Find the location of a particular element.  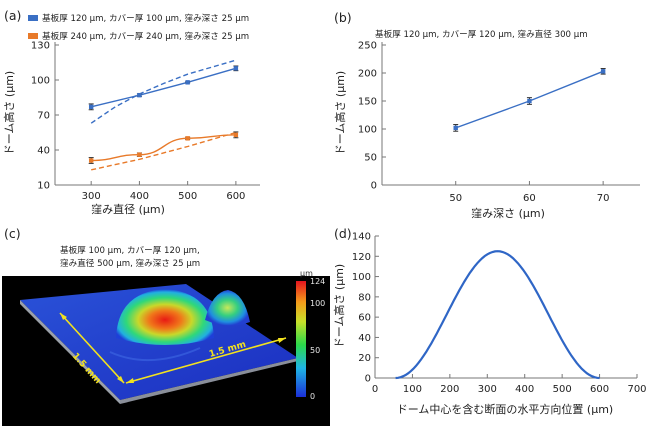

a-y-tick-label: 130 is located at coordinates (40, 46).